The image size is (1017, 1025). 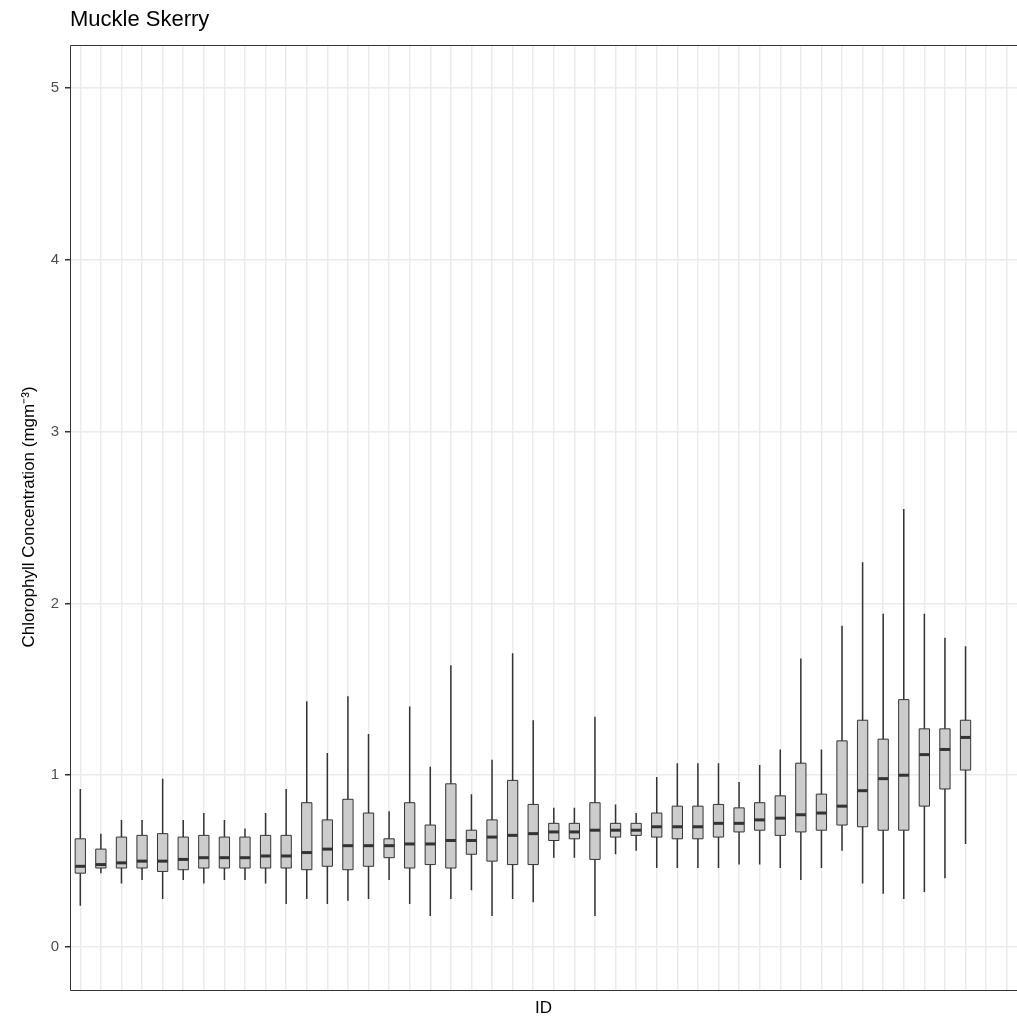 I want to click on chart-title: Muckle Skerry, so click(x=140, y=19).